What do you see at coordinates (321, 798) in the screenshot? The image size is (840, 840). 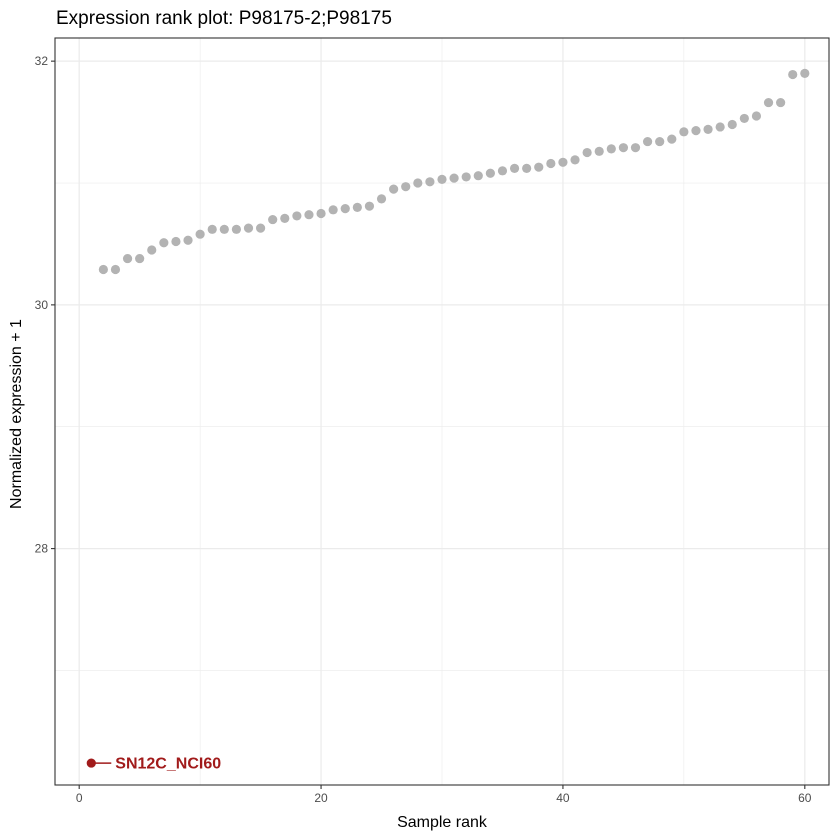 I see `x-tick-label: 20` at bounding box center [321, 798].